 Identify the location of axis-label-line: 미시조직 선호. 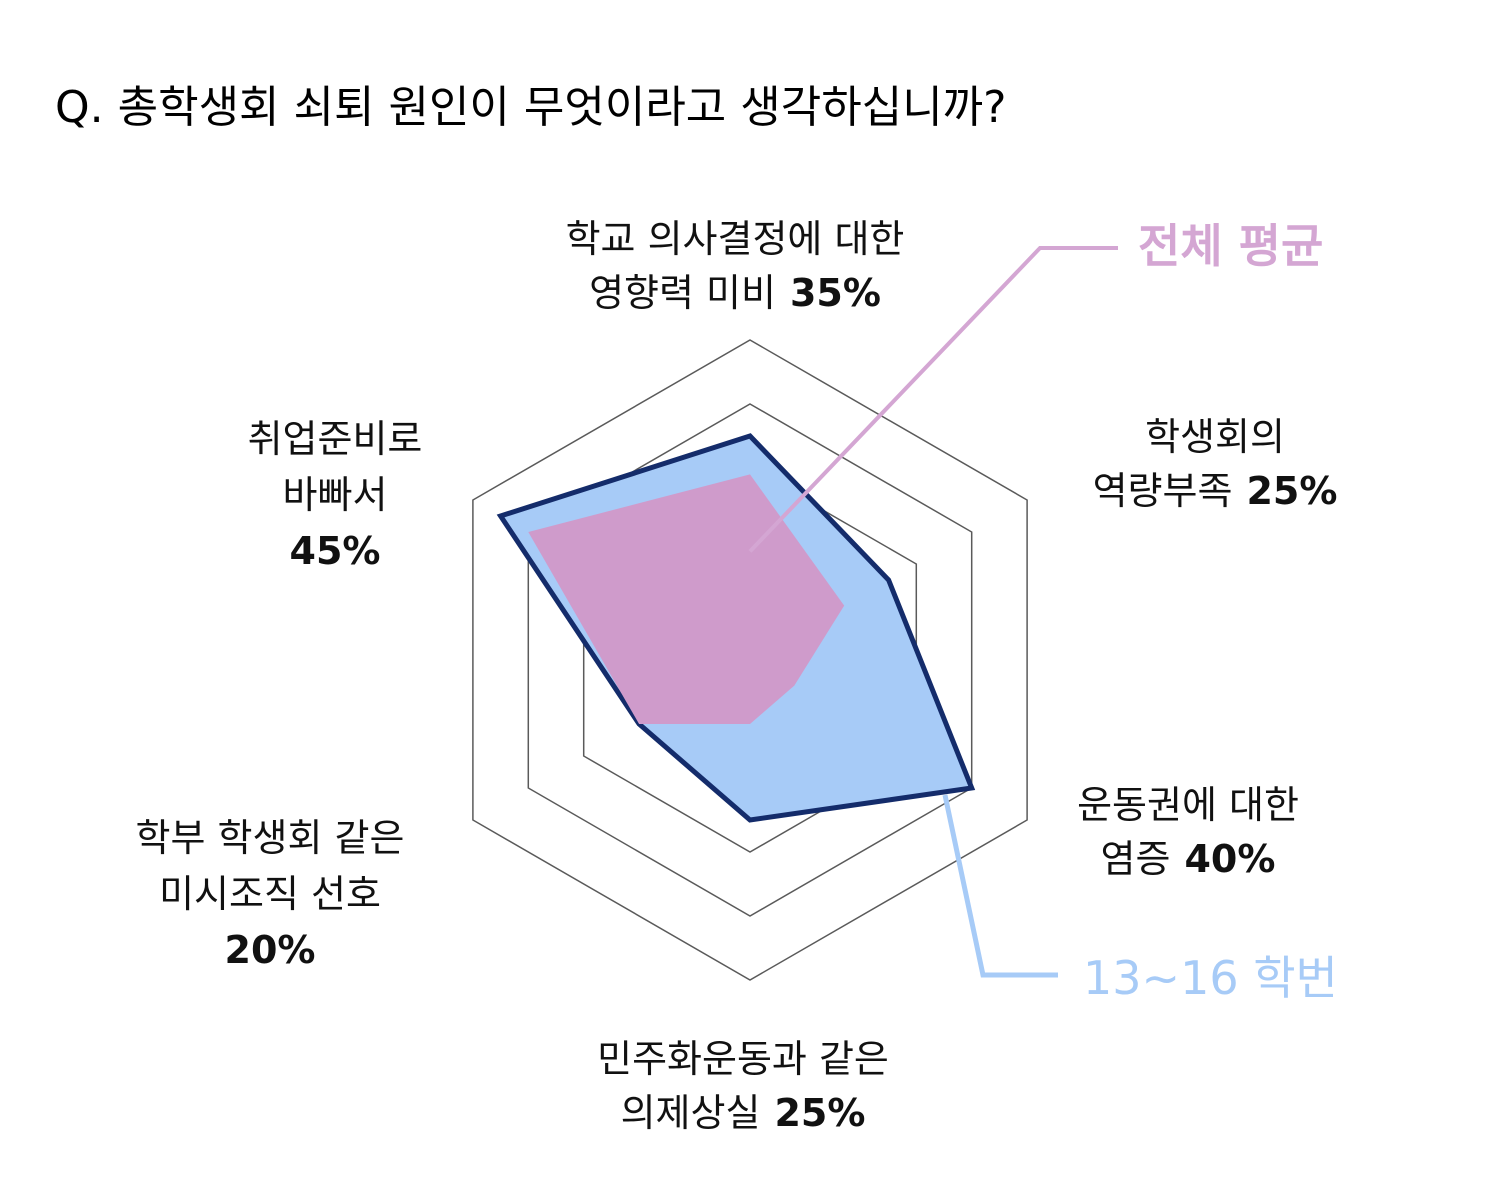
(270, 894).